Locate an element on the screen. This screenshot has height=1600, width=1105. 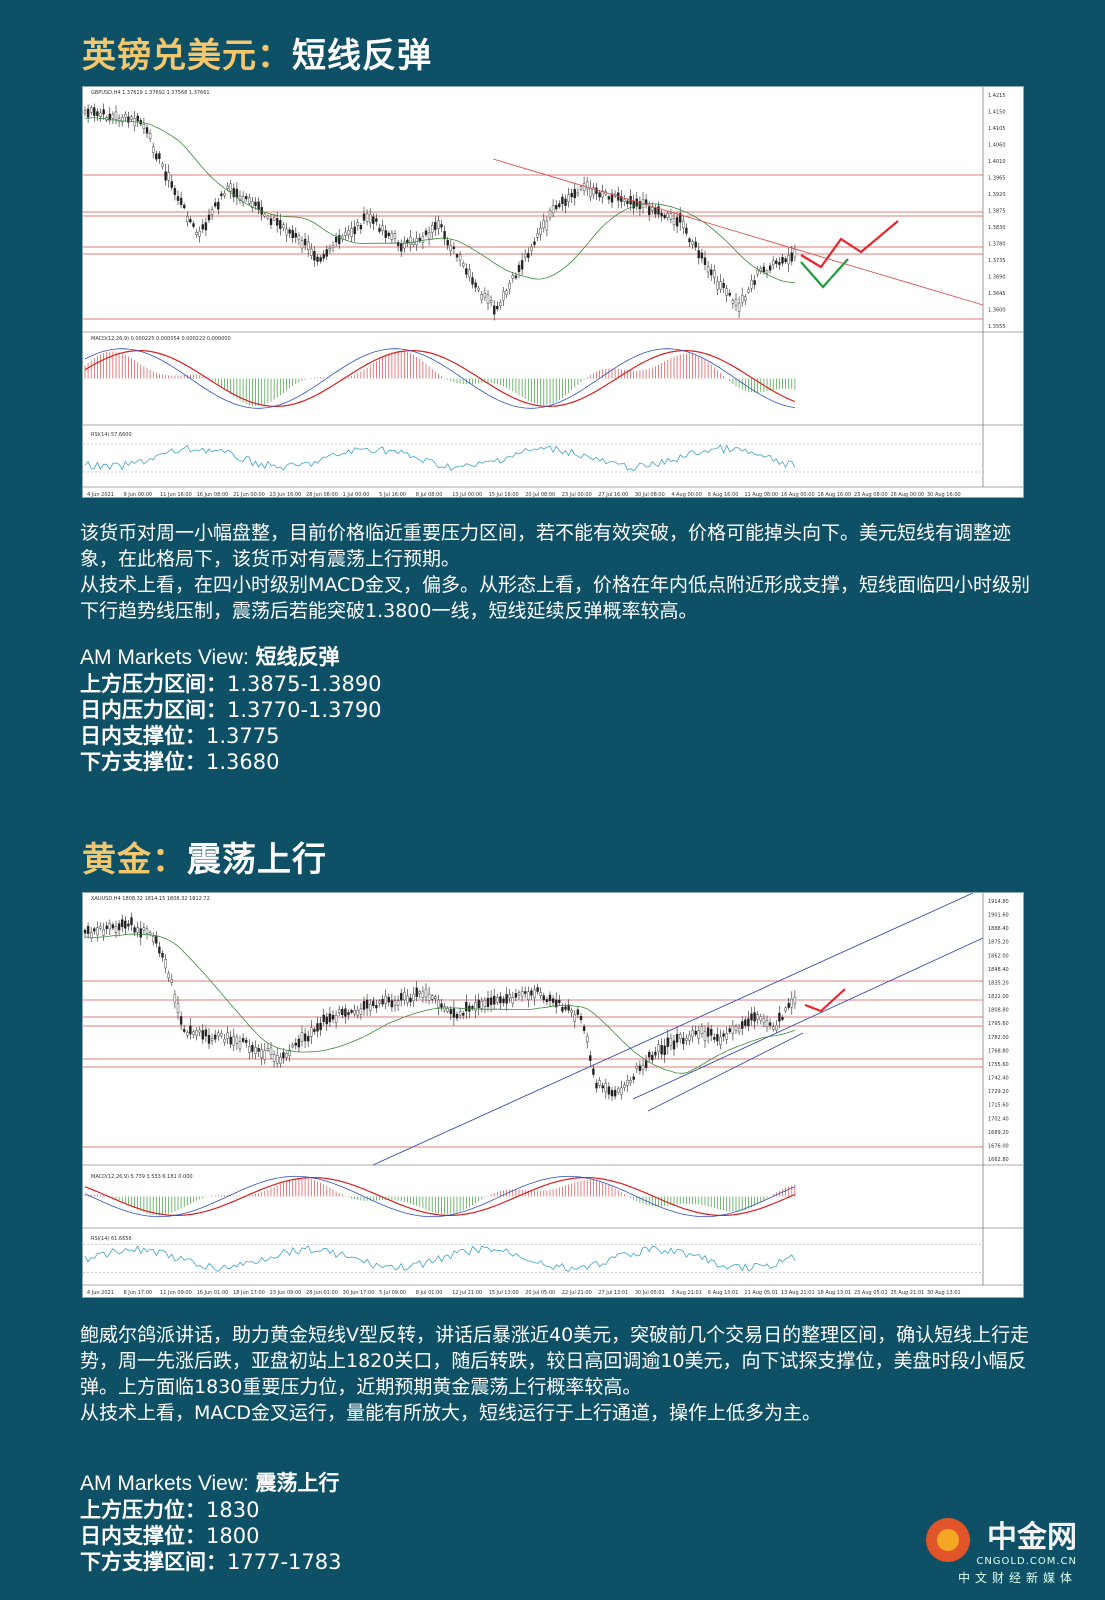
gold-level-value: 1800 is located at coordinates (233, 1536).